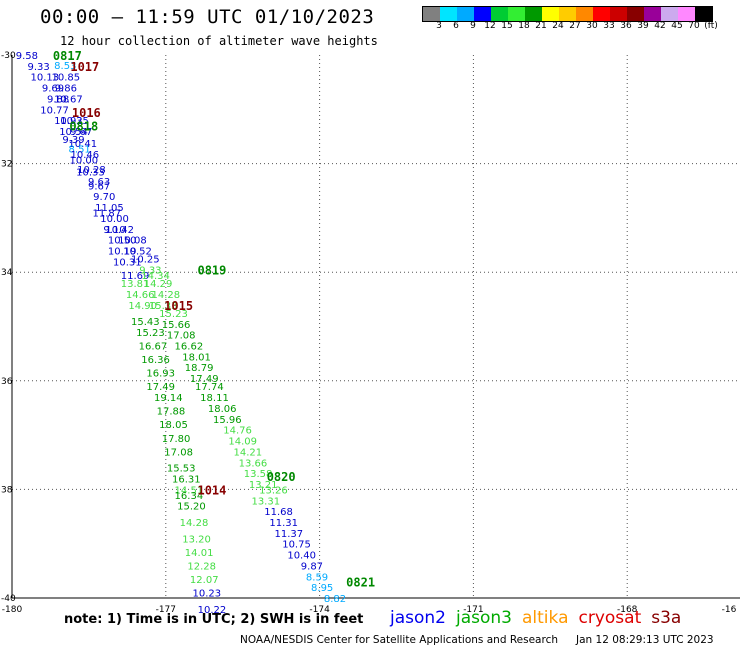  I want to click on wave-height-value: 10.46, so click(84, 155).